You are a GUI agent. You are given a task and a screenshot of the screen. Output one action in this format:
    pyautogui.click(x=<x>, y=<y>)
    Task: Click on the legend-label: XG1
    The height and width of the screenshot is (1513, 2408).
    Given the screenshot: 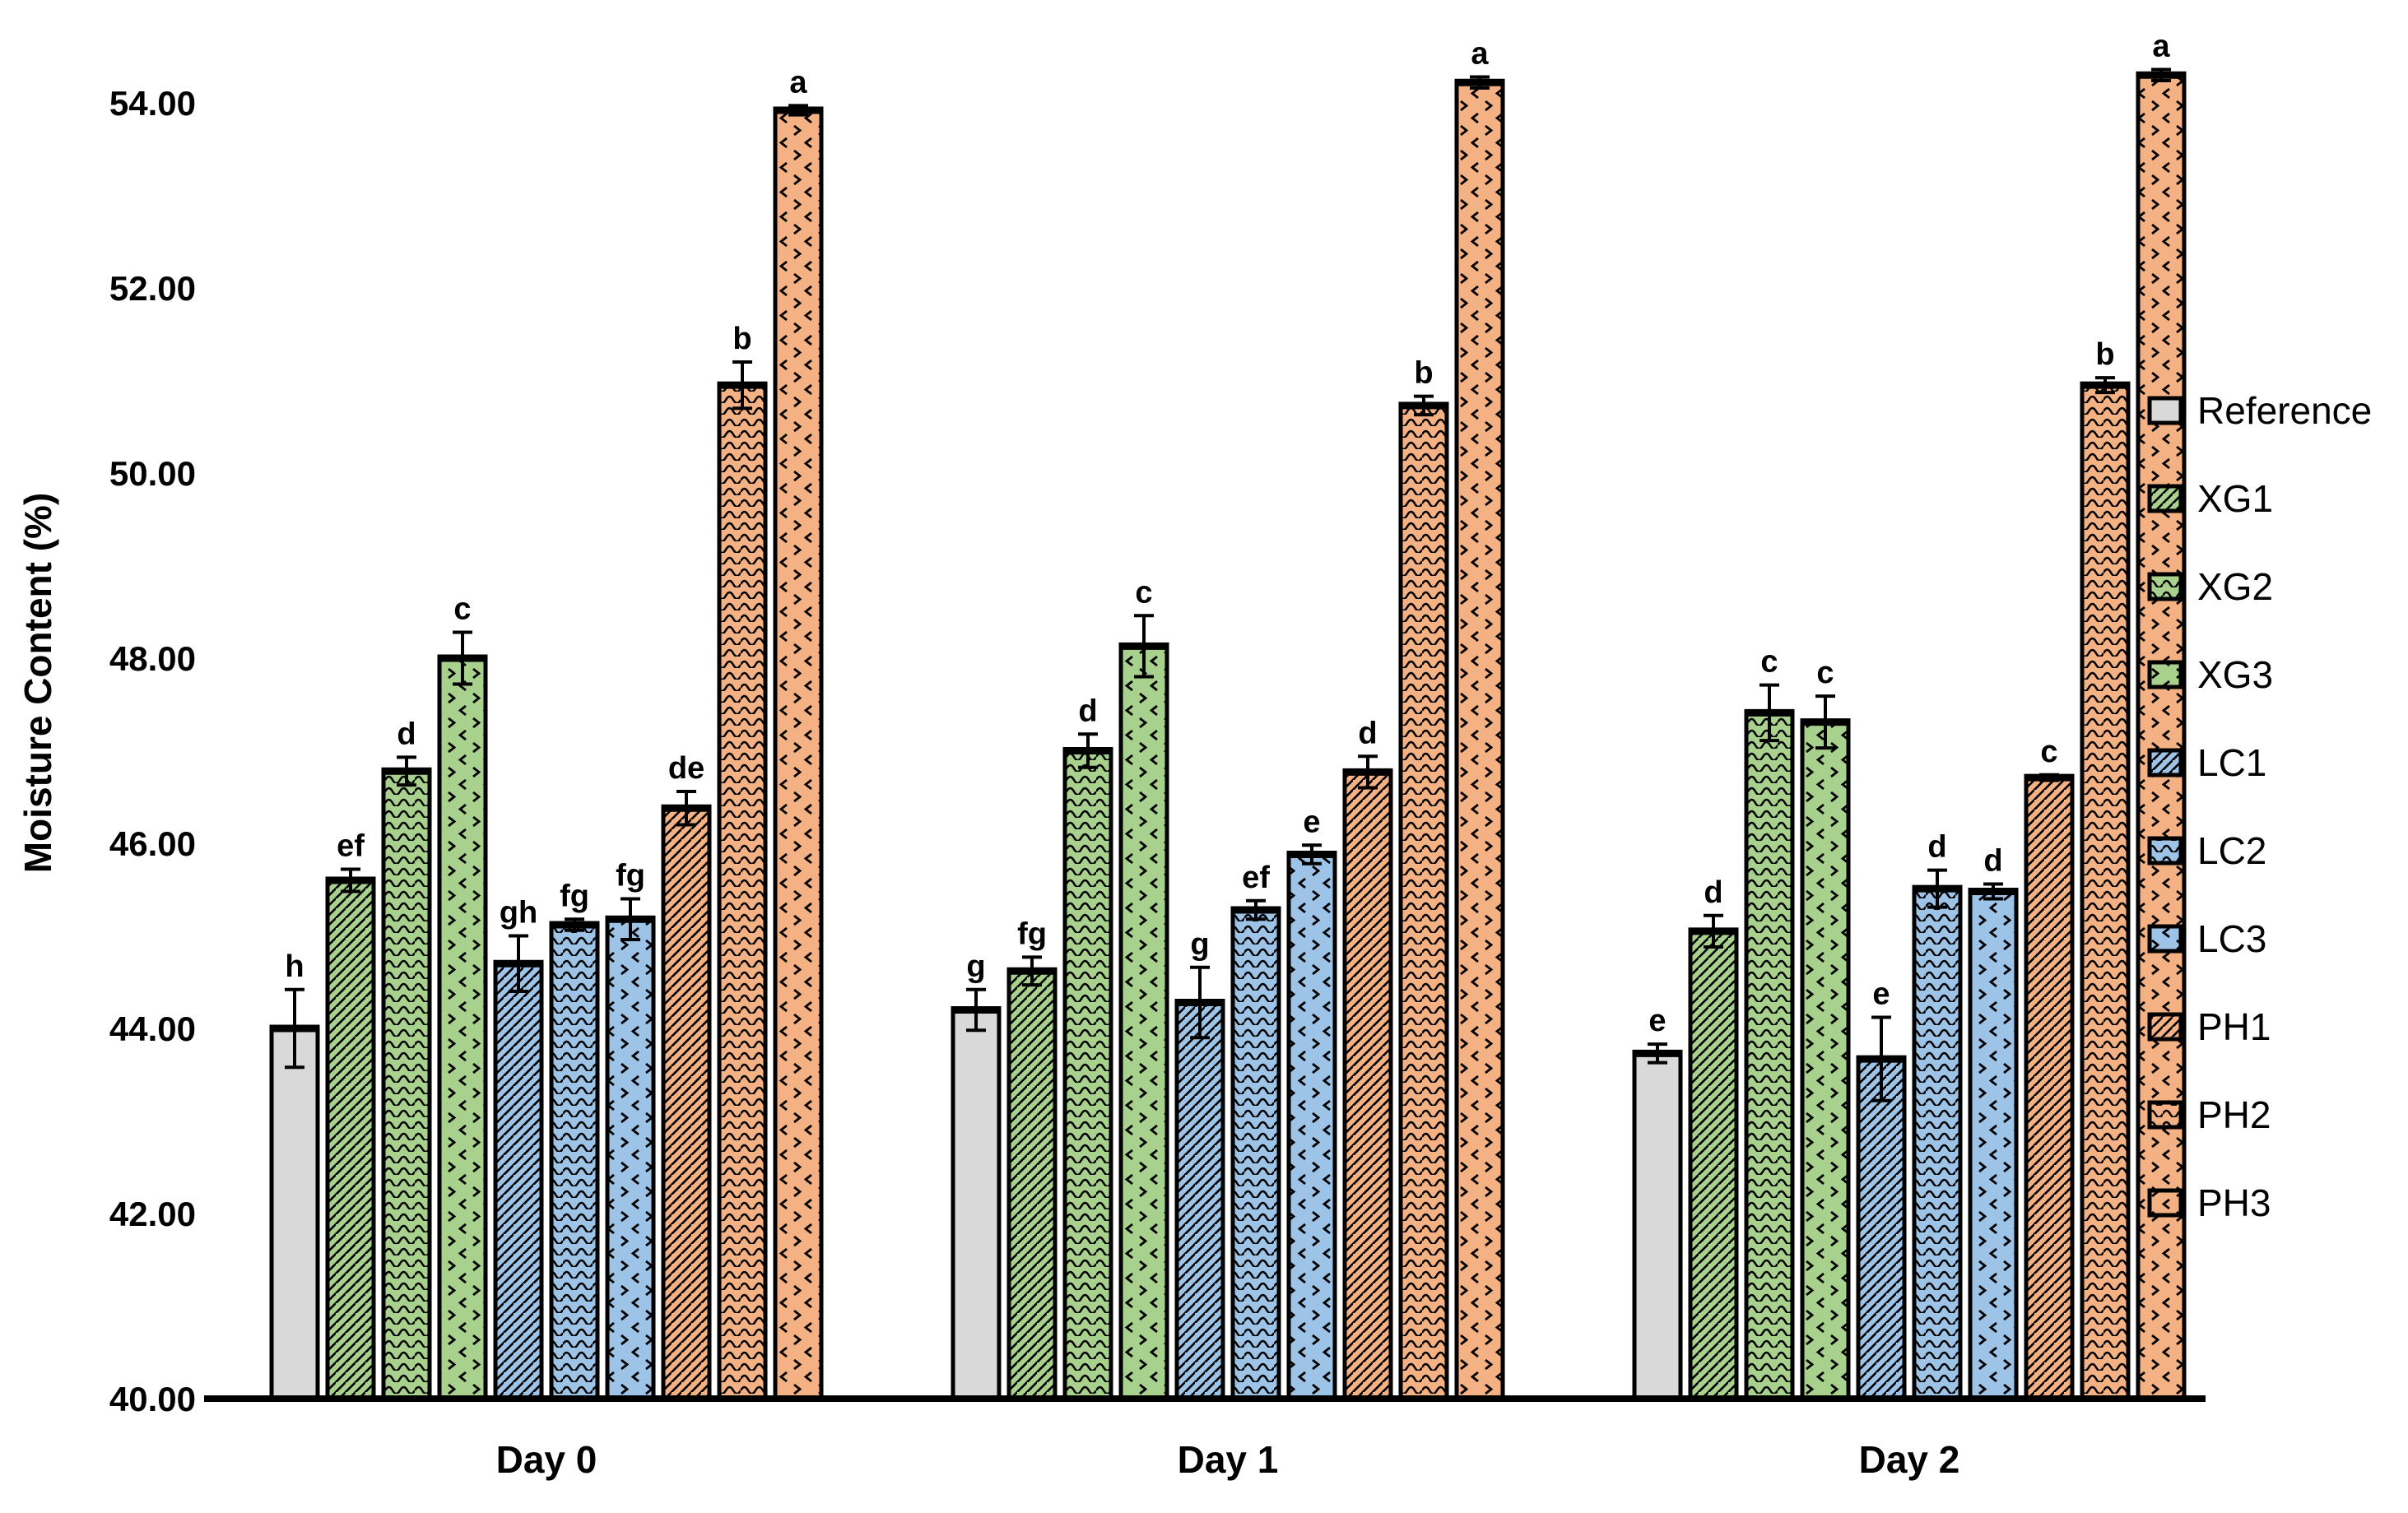 What is the action you would take?
    pyautogui.click(x=2235, y=499)
    